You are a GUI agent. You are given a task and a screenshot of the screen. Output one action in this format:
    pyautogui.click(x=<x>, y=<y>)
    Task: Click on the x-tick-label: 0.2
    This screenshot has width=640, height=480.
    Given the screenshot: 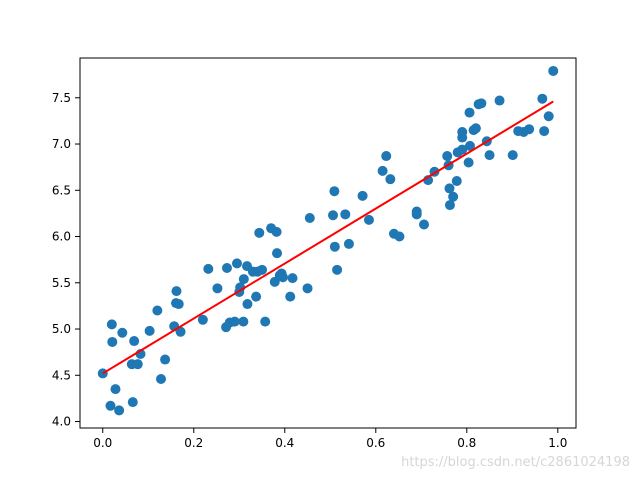 What is the action you would take?
    pyautogui.click(x=193, y=443)
    